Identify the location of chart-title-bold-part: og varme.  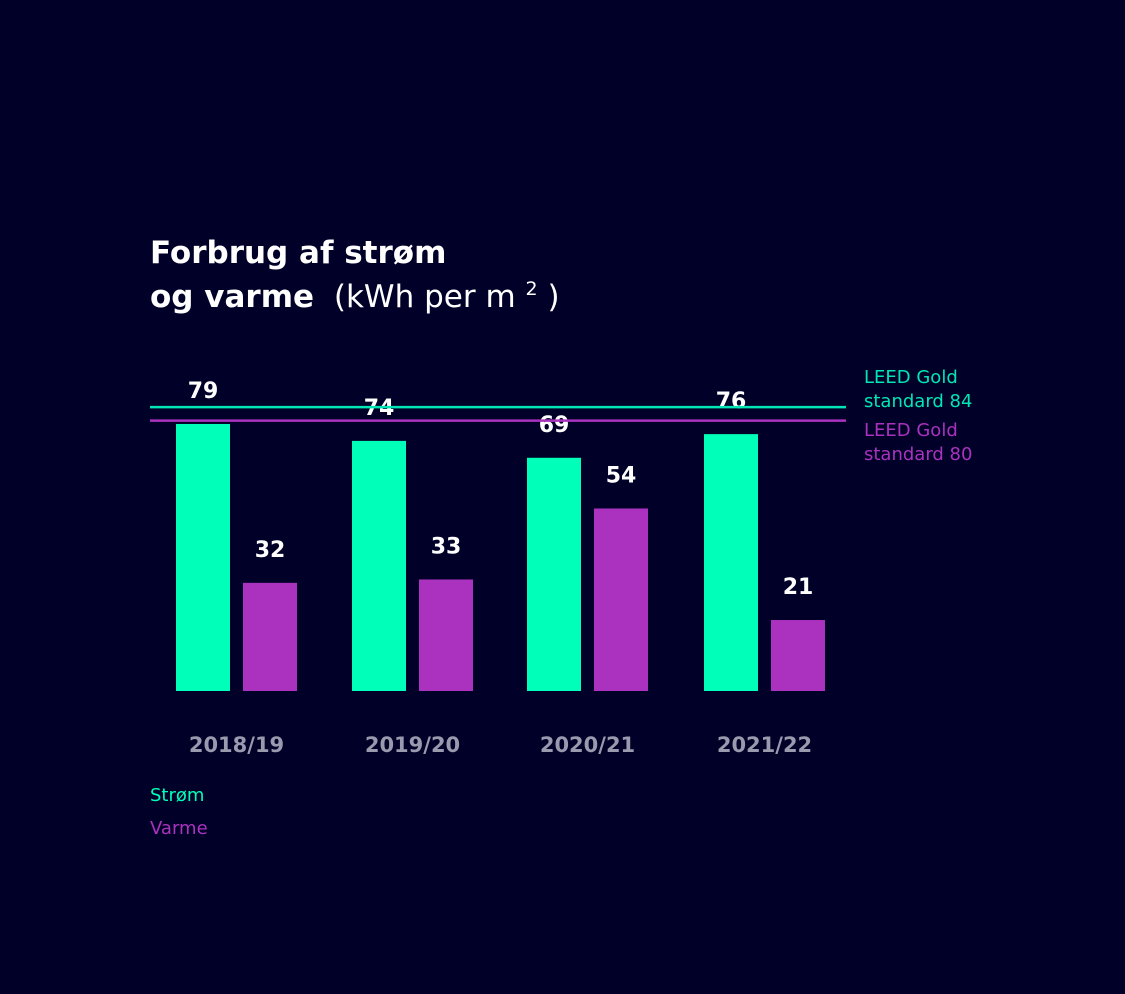
(232, 297).